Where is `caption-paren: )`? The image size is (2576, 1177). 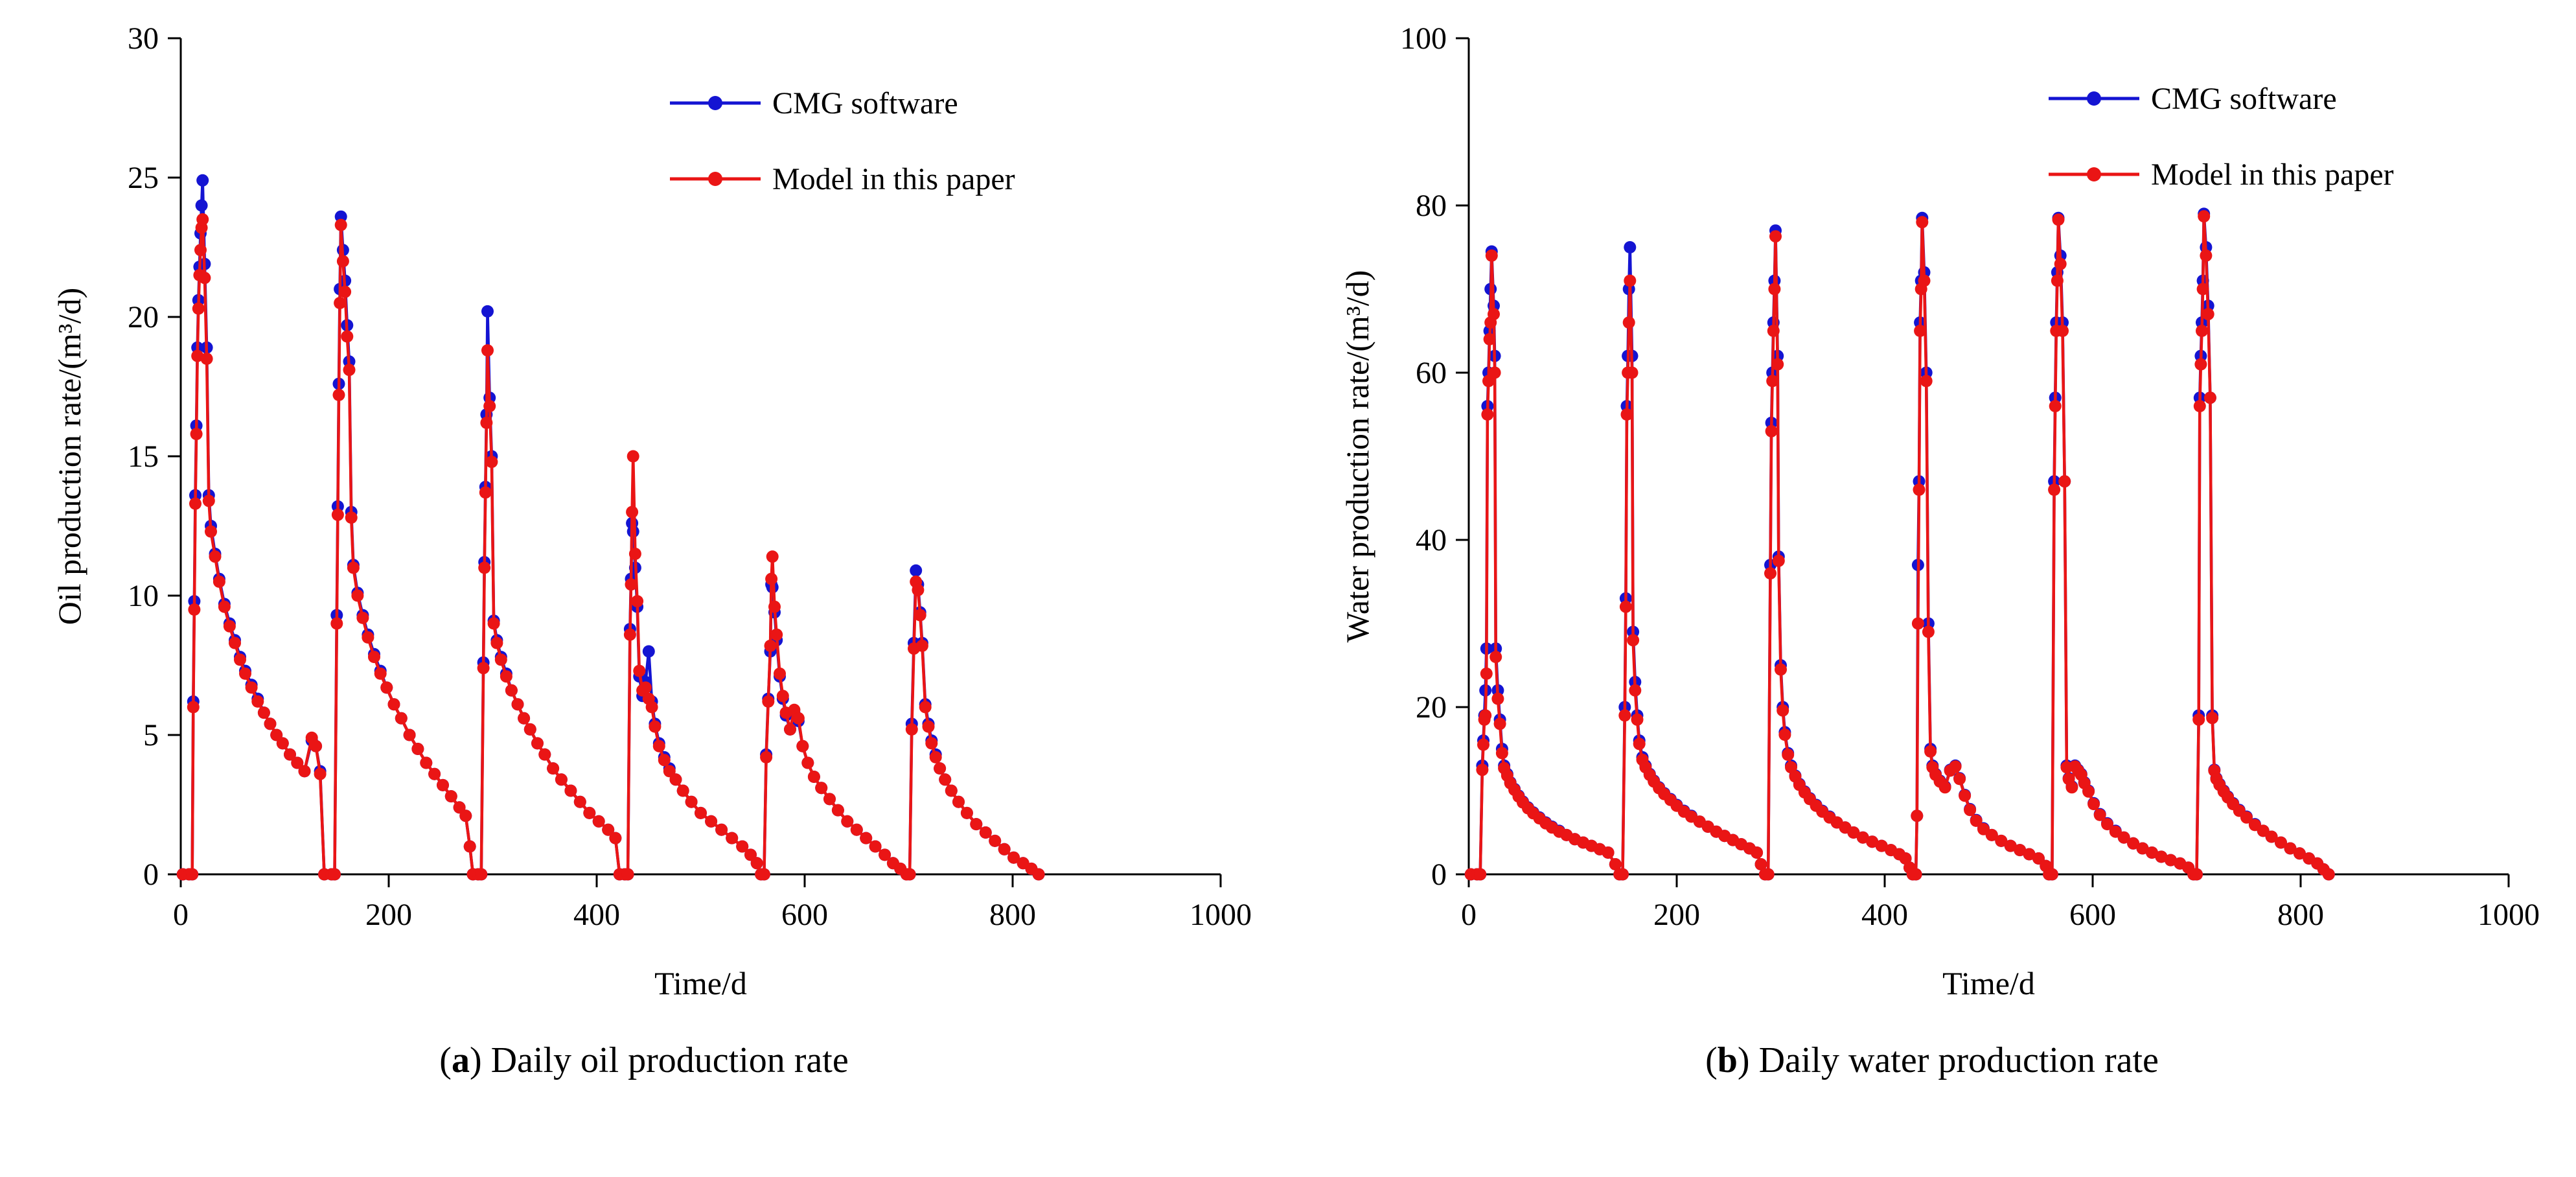 caption-paren: ) is located at coordinates (475, 1060).